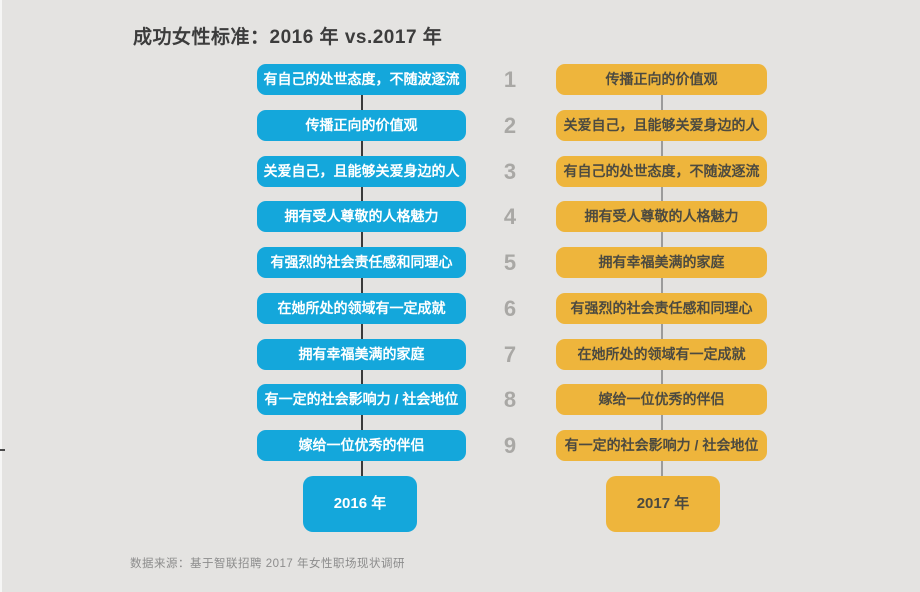 The image size is (920, 592). I want to click on rank-number-8: 8, so click(510, 399).